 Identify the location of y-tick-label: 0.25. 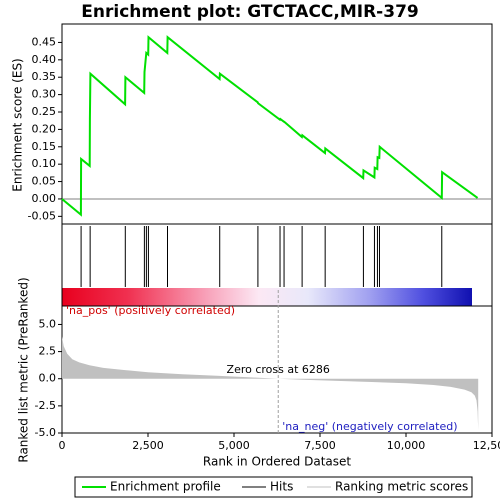
(44, 111).